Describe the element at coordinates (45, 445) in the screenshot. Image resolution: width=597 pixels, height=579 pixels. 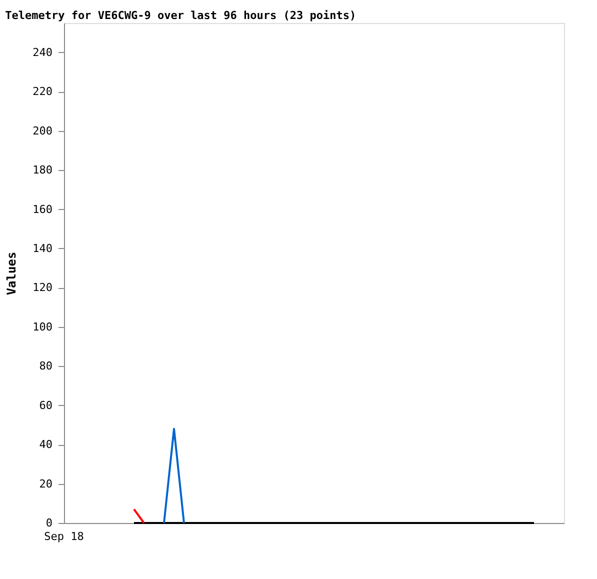
I see `y-tick-label: 40` at that location.